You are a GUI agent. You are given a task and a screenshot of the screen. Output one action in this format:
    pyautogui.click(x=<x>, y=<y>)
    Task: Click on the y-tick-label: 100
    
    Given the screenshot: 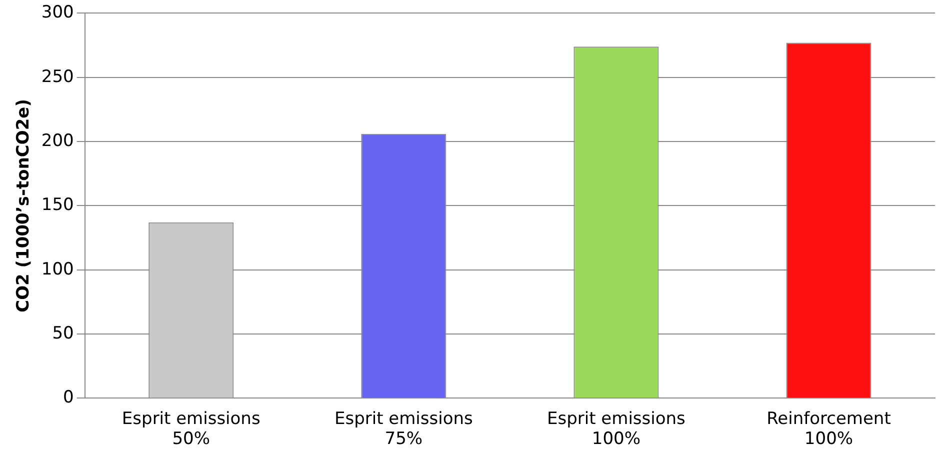 What is the action you would take?
    pyautogui.click(x=57, y=269)
    